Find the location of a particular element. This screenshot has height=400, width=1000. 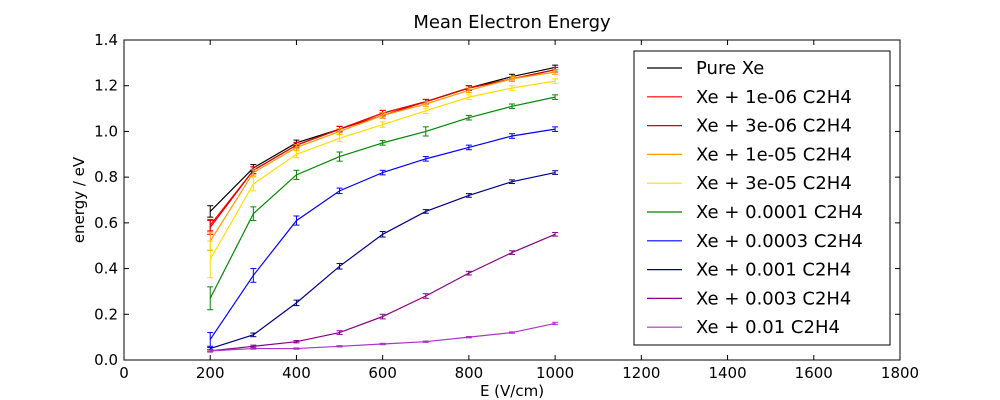

x-tick-label: 0 is located at coordinates (124, 373).